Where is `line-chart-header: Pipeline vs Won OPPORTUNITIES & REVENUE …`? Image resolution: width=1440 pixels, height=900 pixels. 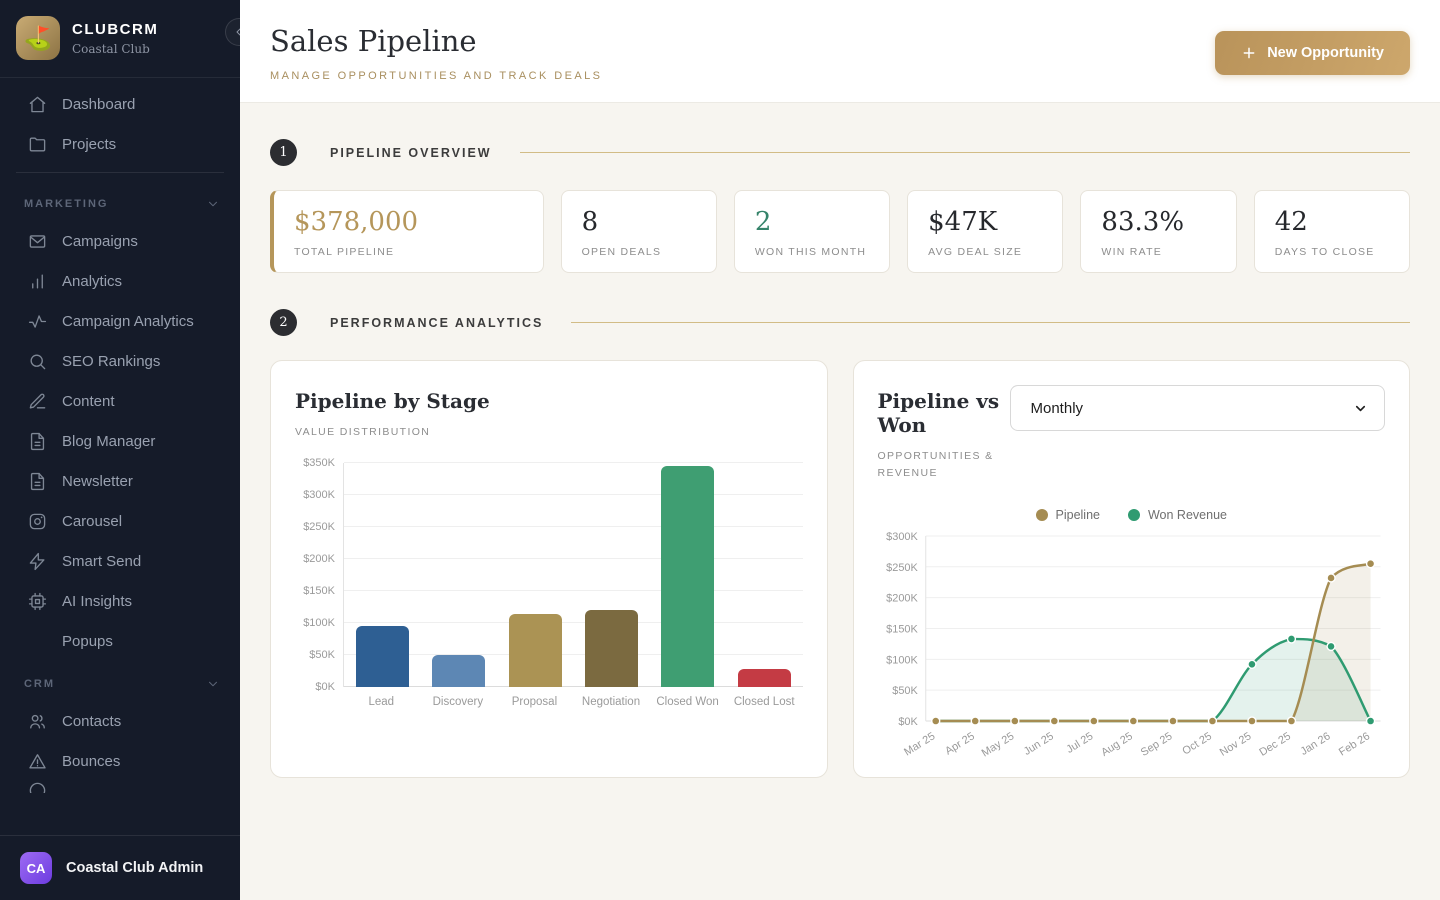
line-chart-header: Pipeline vs Won OPPORTUNITIES & REVENUE … is located at coordinates (1131, 433).